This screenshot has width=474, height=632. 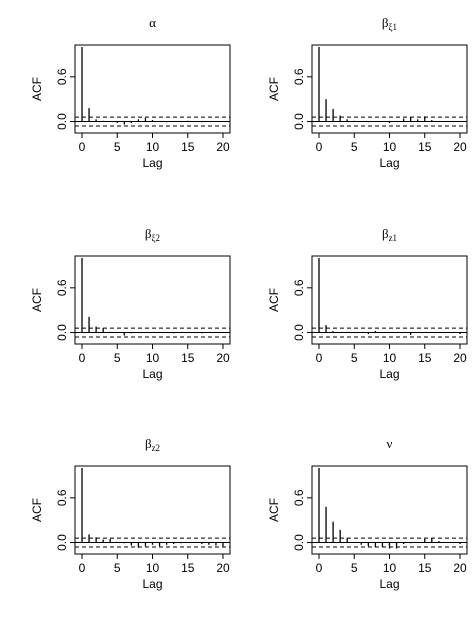 I want to click on panel-title-subscript: ξ1, so click(x=393, y=27).